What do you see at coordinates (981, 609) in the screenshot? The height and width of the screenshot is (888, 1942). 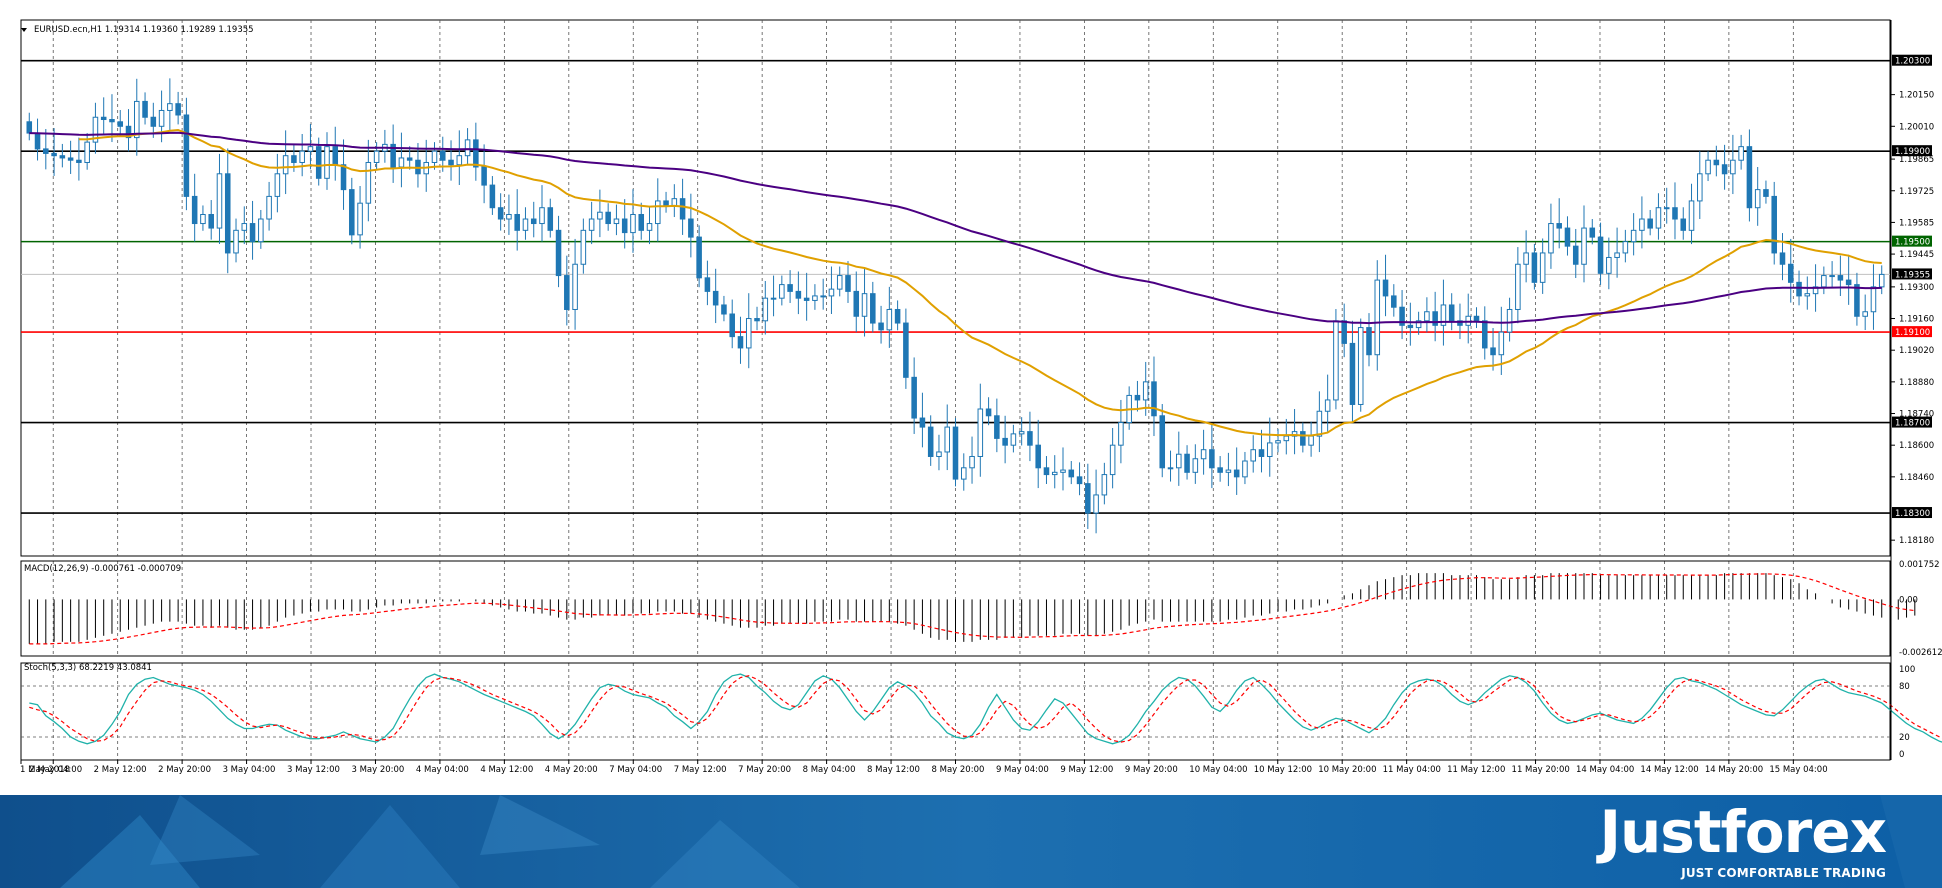 I see `macd-panel: 0.001752 0.00 -0.002612` at bounding box center [981, 609].